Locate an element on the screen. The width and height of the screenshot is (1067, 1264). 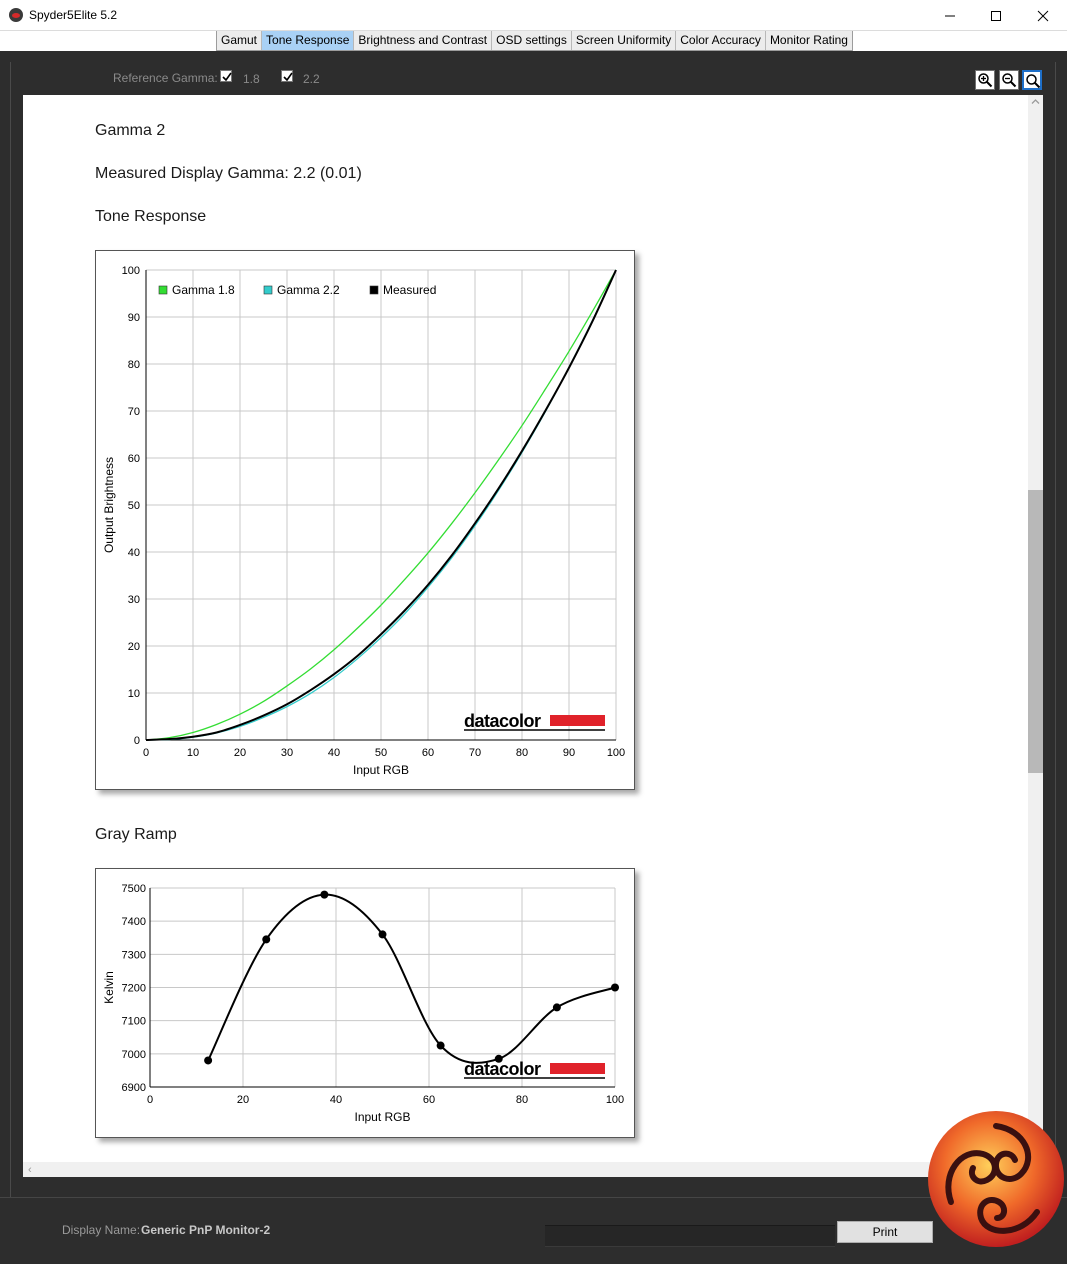
x-tick-label: 10 is located at coordinates (193, 753).